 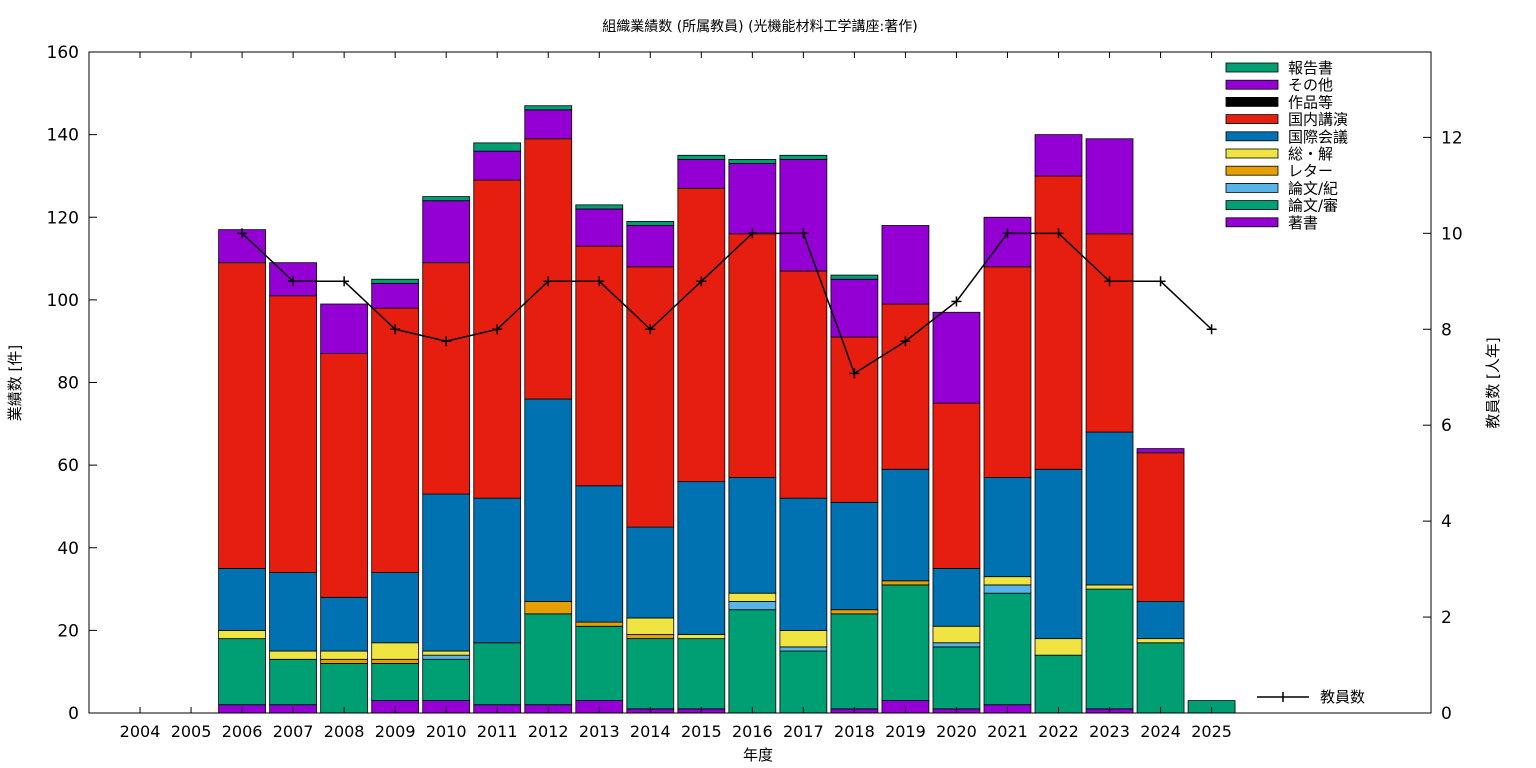 What do you see at coordinates (63, 136) in the screenshot?
I see `y-tick-label: 140` at bounding box center [63, 136].